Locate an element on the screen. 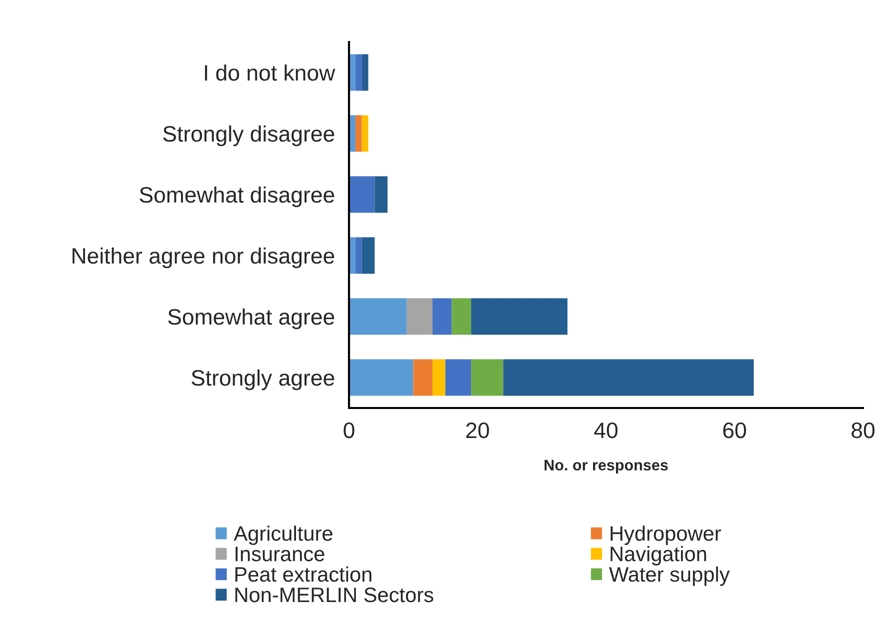 This screenshot has width=893, height=629. x-tick-label: 60 is located at coordinates (734, 430).